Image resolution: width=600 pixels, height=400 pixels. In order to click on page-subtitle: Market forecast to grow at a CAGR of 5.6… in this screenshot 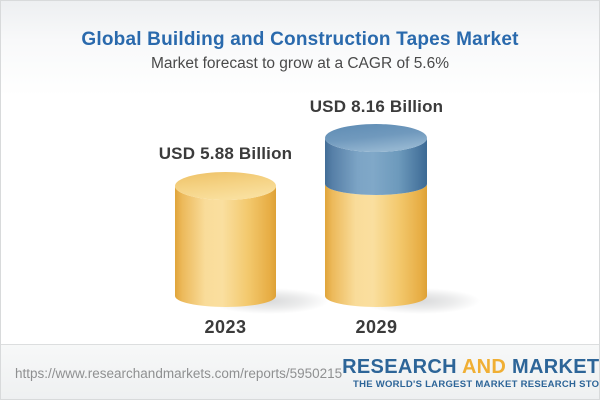, I will do `click(300, 63)`.